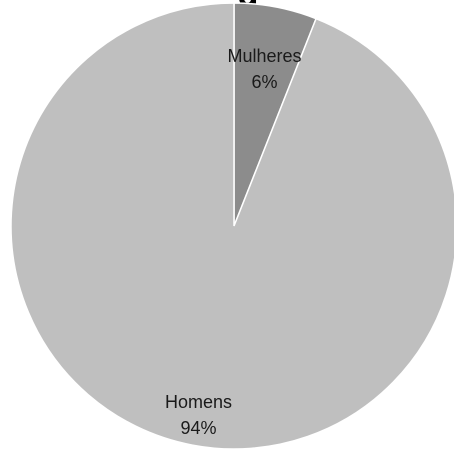  I want to click on pie-label-name: Mulheres, so click(264, 56).